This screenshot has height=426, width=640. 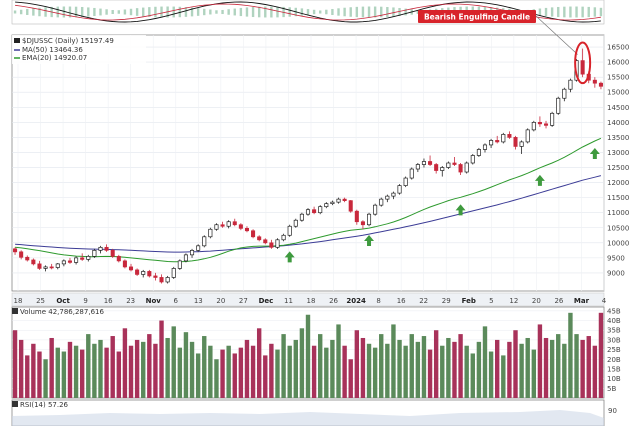 I want to click on price-y-tick-10500: 10500, so click(x=618, y=228).